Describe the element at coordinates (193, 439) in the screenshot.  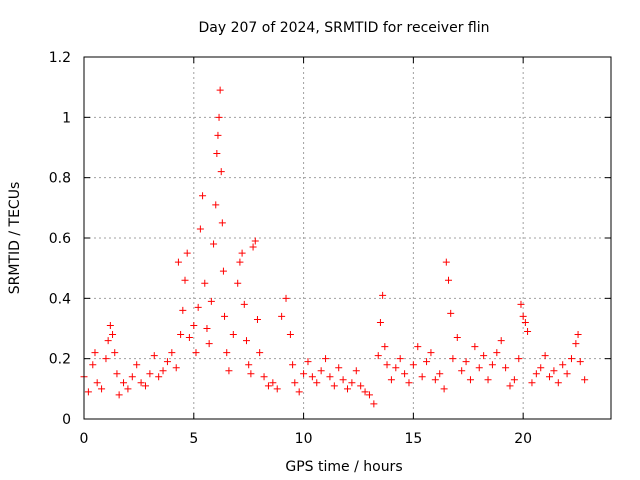
I see `x-tick-label: 5` at that location.